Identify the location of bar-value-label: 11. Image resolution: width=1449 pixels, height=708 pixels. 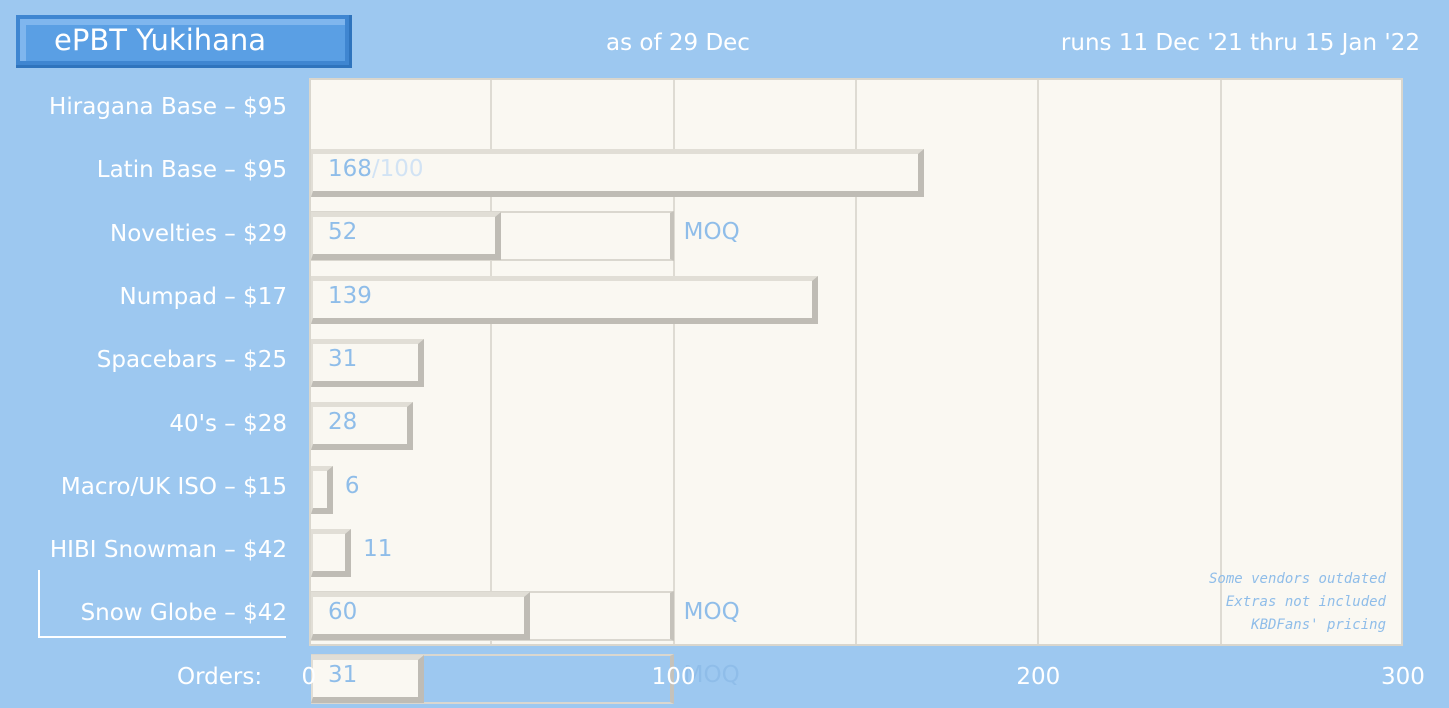
(377, 549).